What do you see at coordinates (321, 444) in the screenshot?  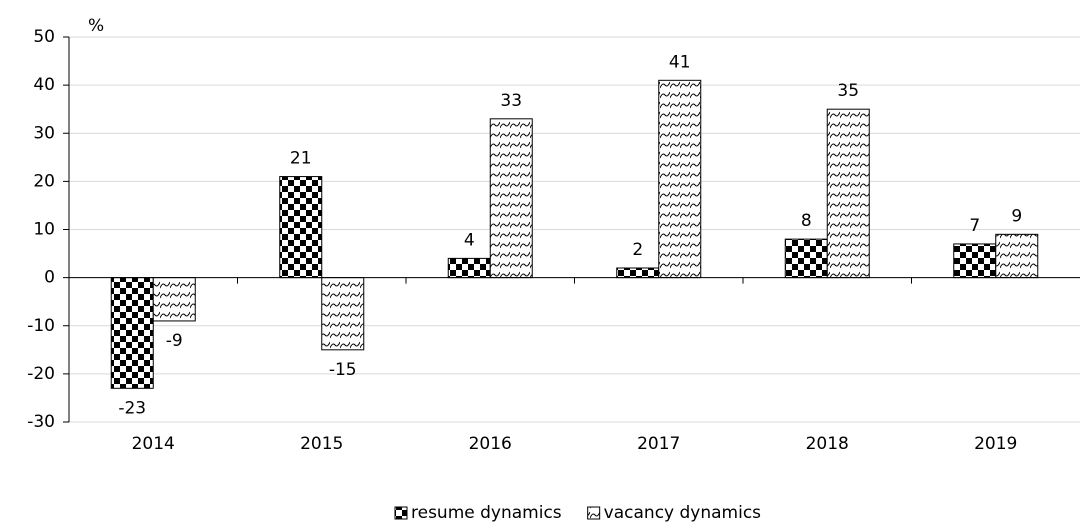 I see `x-tick-label: 2015` at bounding box center [321, 444].